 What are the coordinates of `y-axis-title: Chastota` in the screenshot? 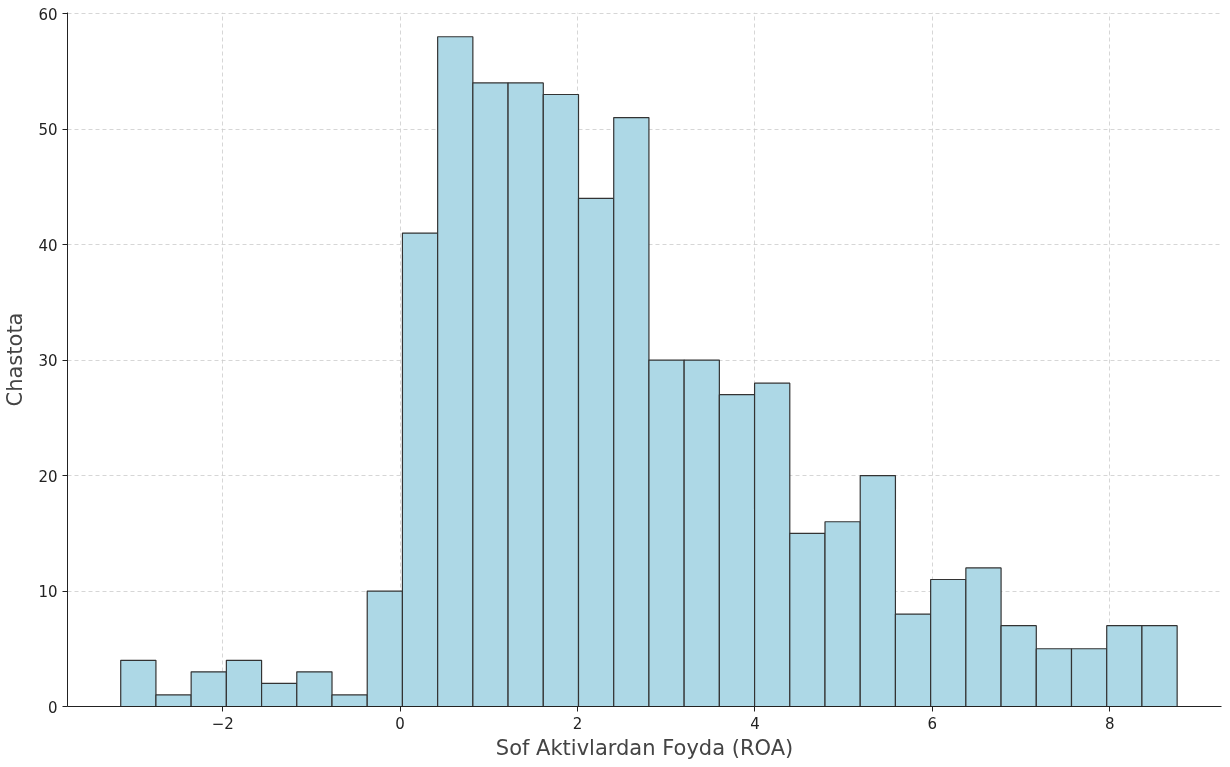 It's located at (15, 359).